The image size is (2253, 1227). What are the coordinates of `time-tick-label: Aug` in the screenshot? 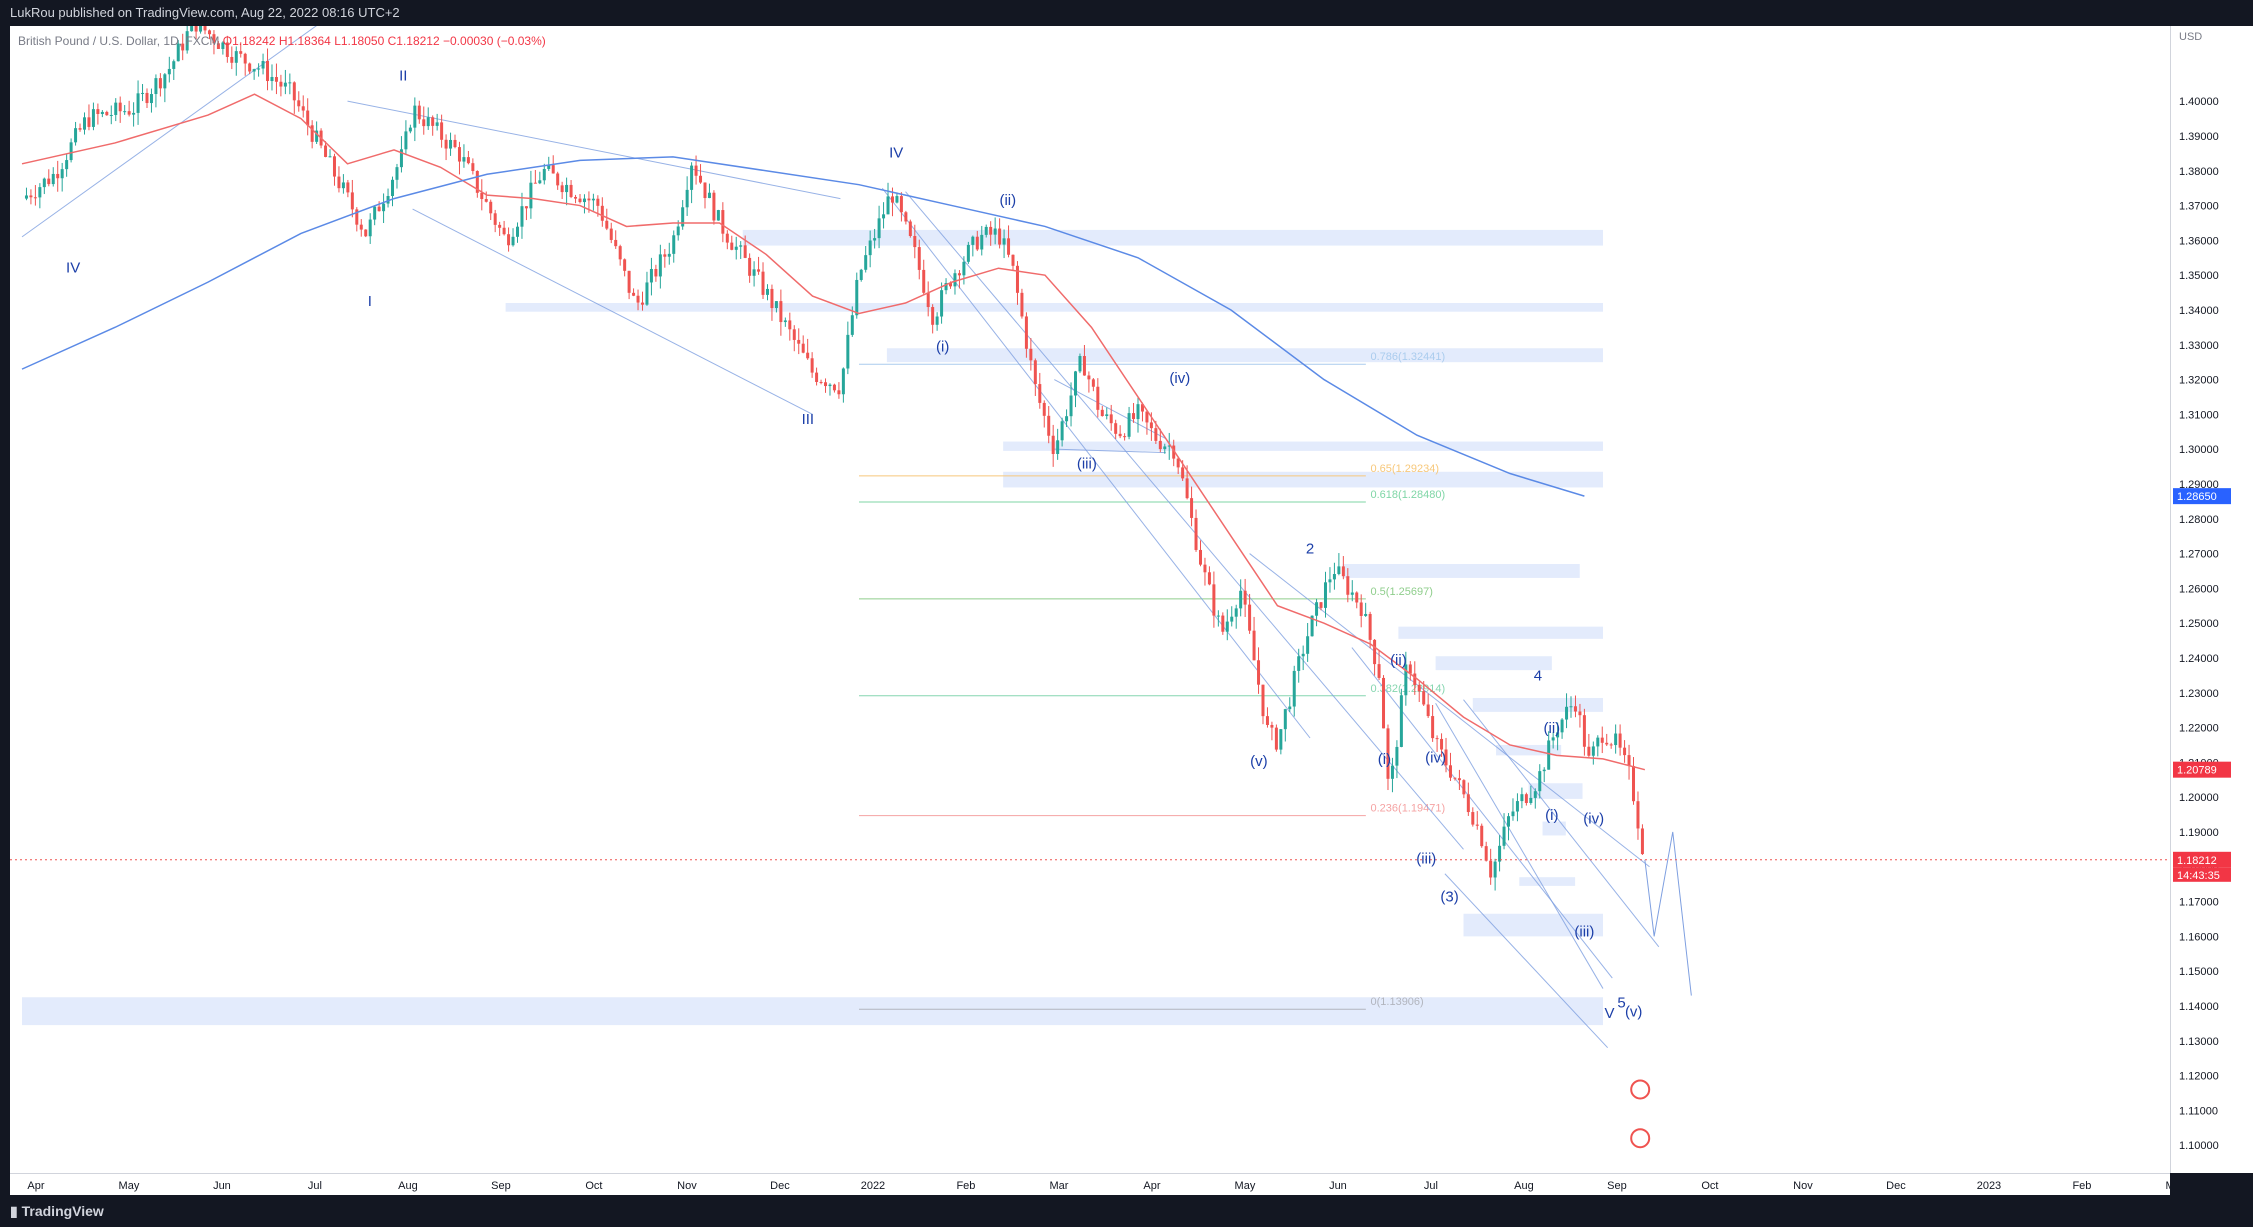 It's located at (1524, 1186).